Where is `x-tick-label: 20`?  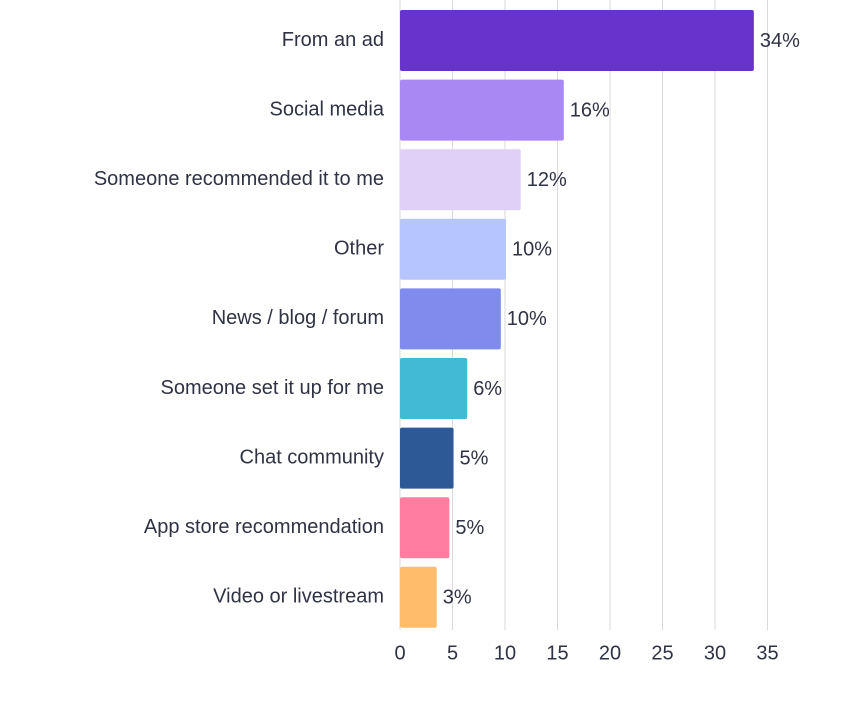
x-tick-label: 20 is located at coordinates (610, 653).